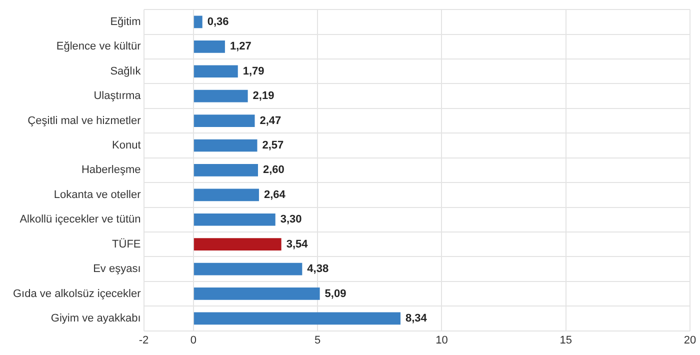  I want to click on y-tick-label: Alkollü içecekler ve tütün, so click(80, 220).